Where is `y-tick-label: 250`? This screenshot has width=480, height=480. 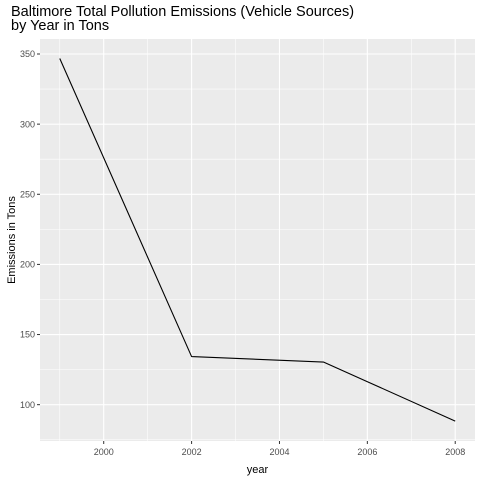 y-tick-label: 250 is located at coordinates (27, 194).